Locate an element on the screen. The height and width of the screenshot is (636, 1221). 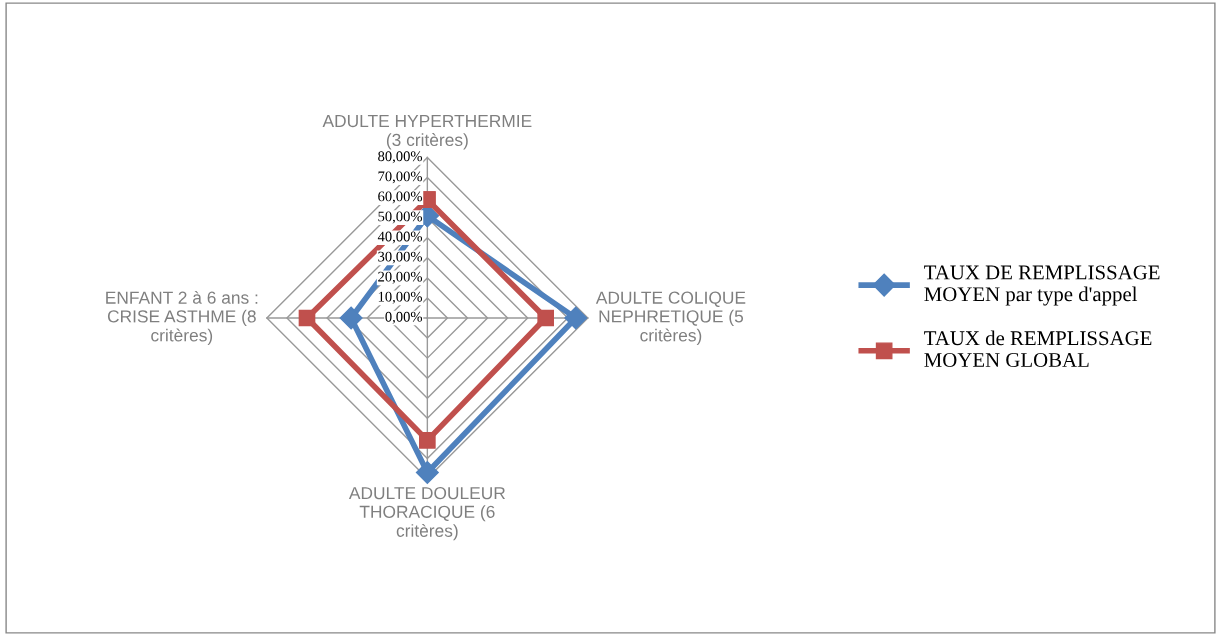
y-tick-label: 60,00% is located at coordinates (400, 197).